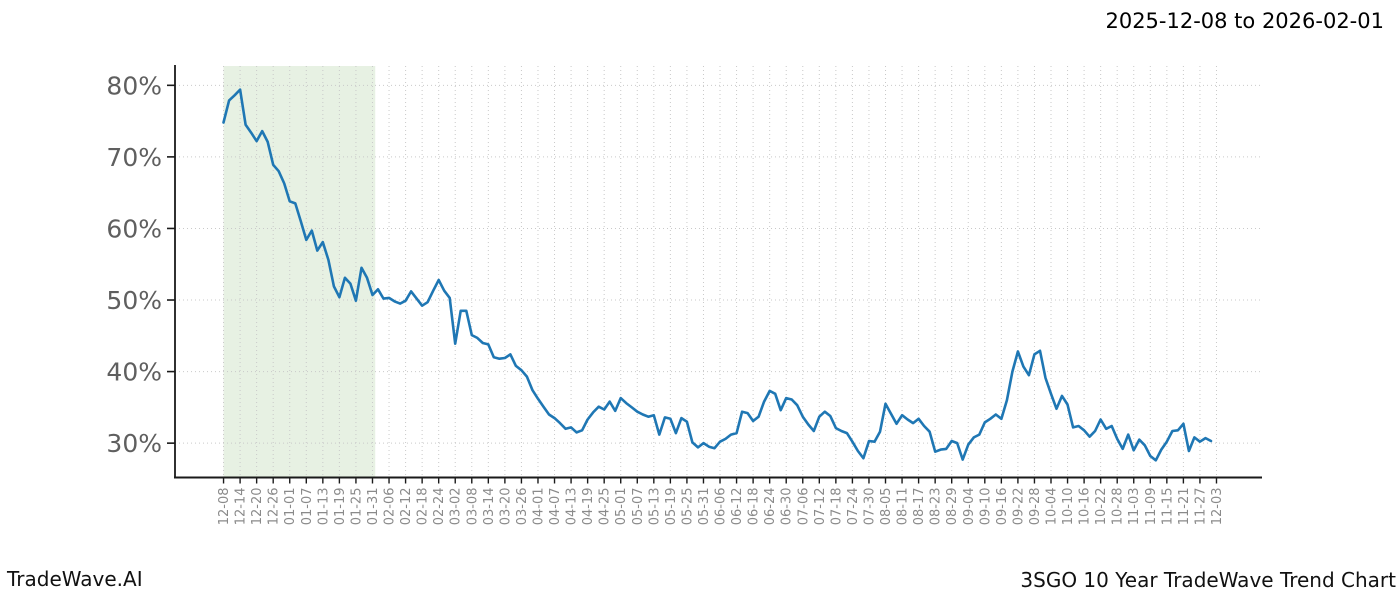  What do you see at coordinates (1167, 507) in the screenshot?
I see `x-tick-label: 11-15` at bounding box center [1167, 507].